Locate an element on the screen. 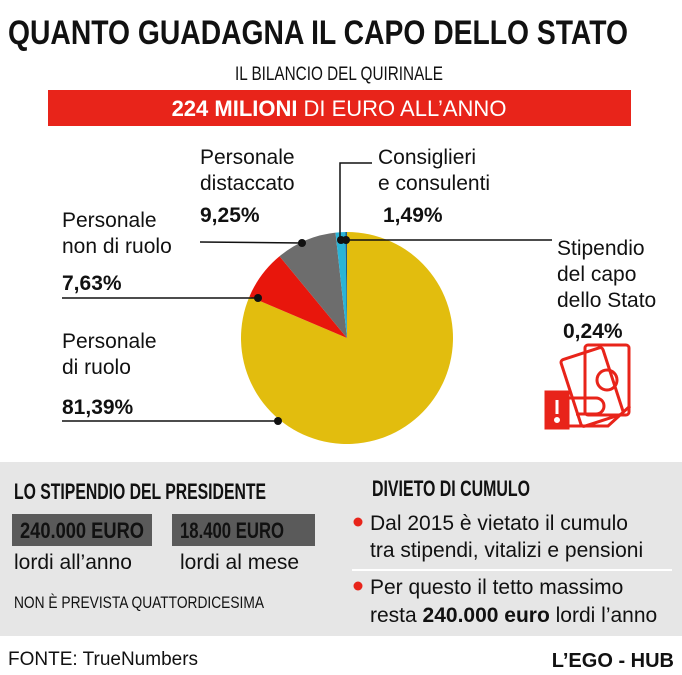 The width and height of the screenshot is (682, 675). label-line: dello Stato is located at coordinates (606, 300).